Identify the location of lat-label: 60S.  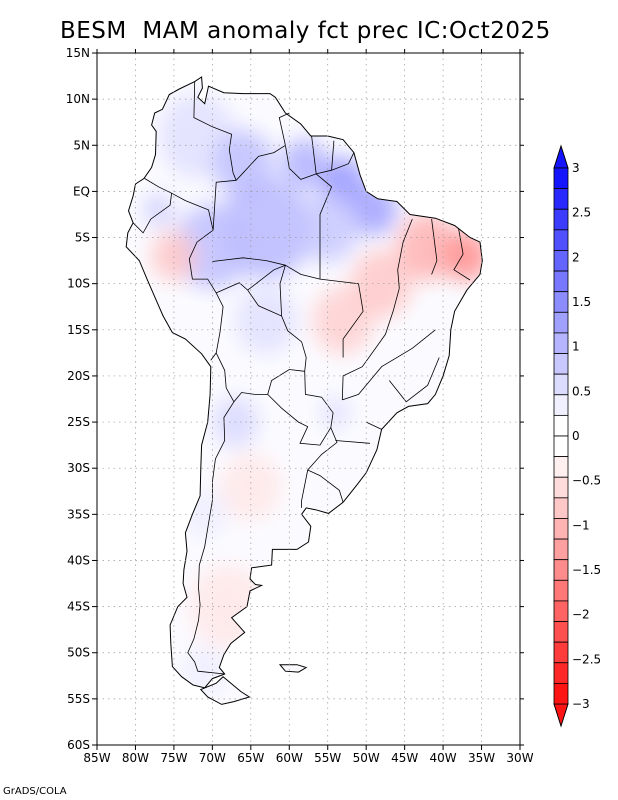
(78, 745).